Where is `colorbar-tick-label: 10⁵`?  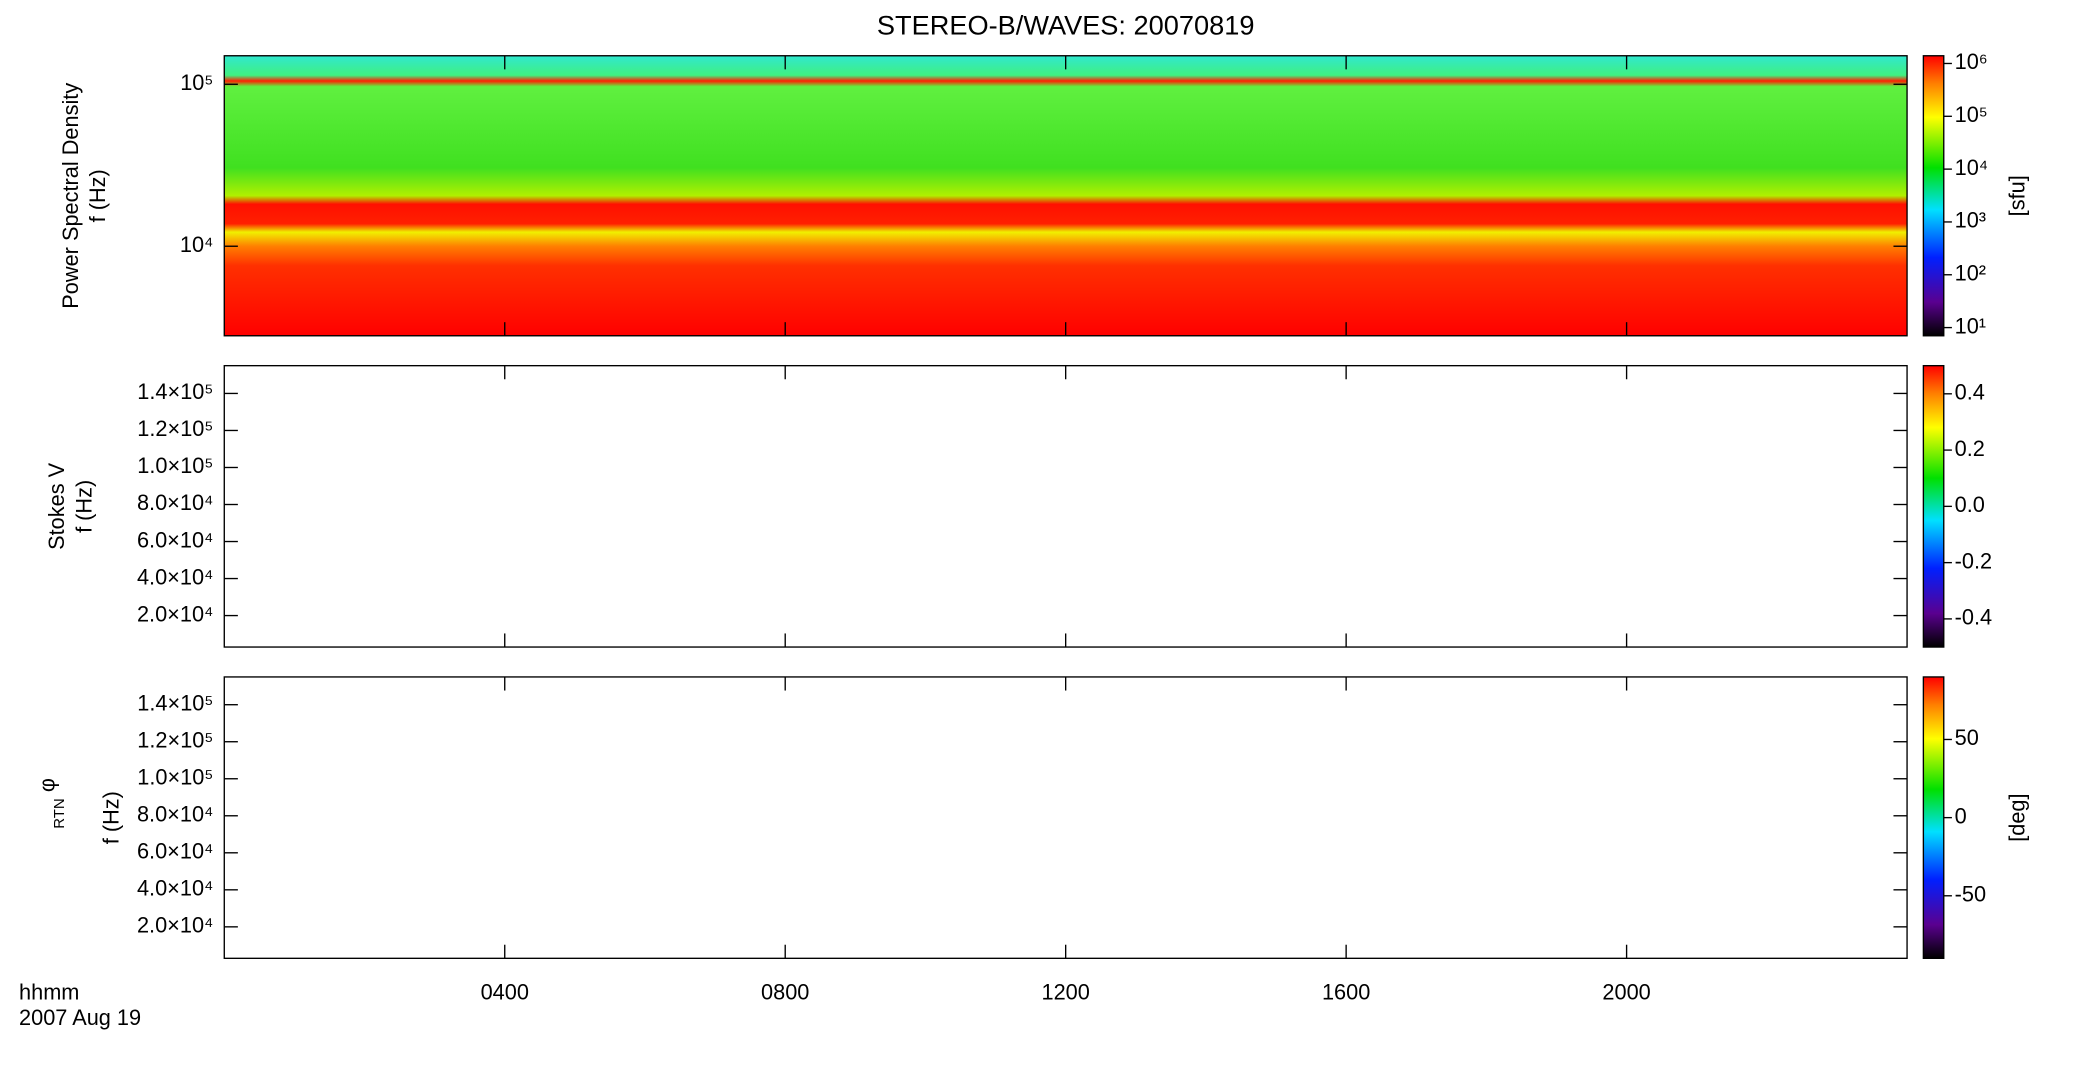 colorbar-tick-label: 10⁵ is located at coordinates (1971, 114).